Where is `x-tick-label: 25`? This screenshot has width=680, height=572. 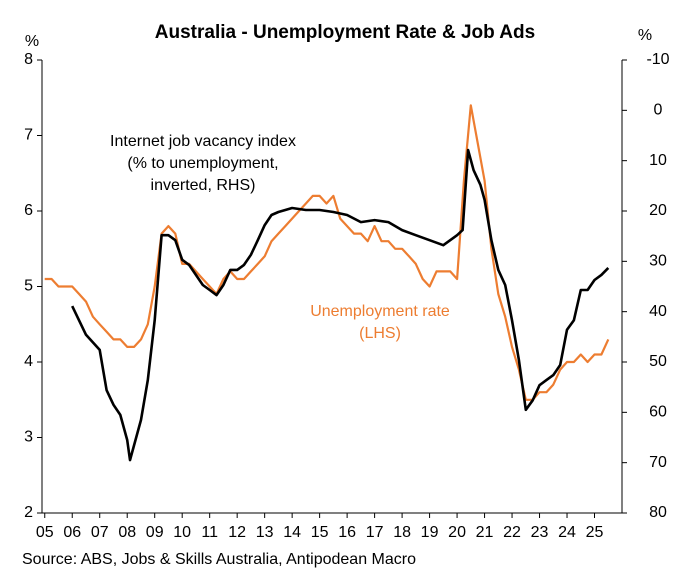 x-tick-label: 25 is located at coordinates (595, 532).